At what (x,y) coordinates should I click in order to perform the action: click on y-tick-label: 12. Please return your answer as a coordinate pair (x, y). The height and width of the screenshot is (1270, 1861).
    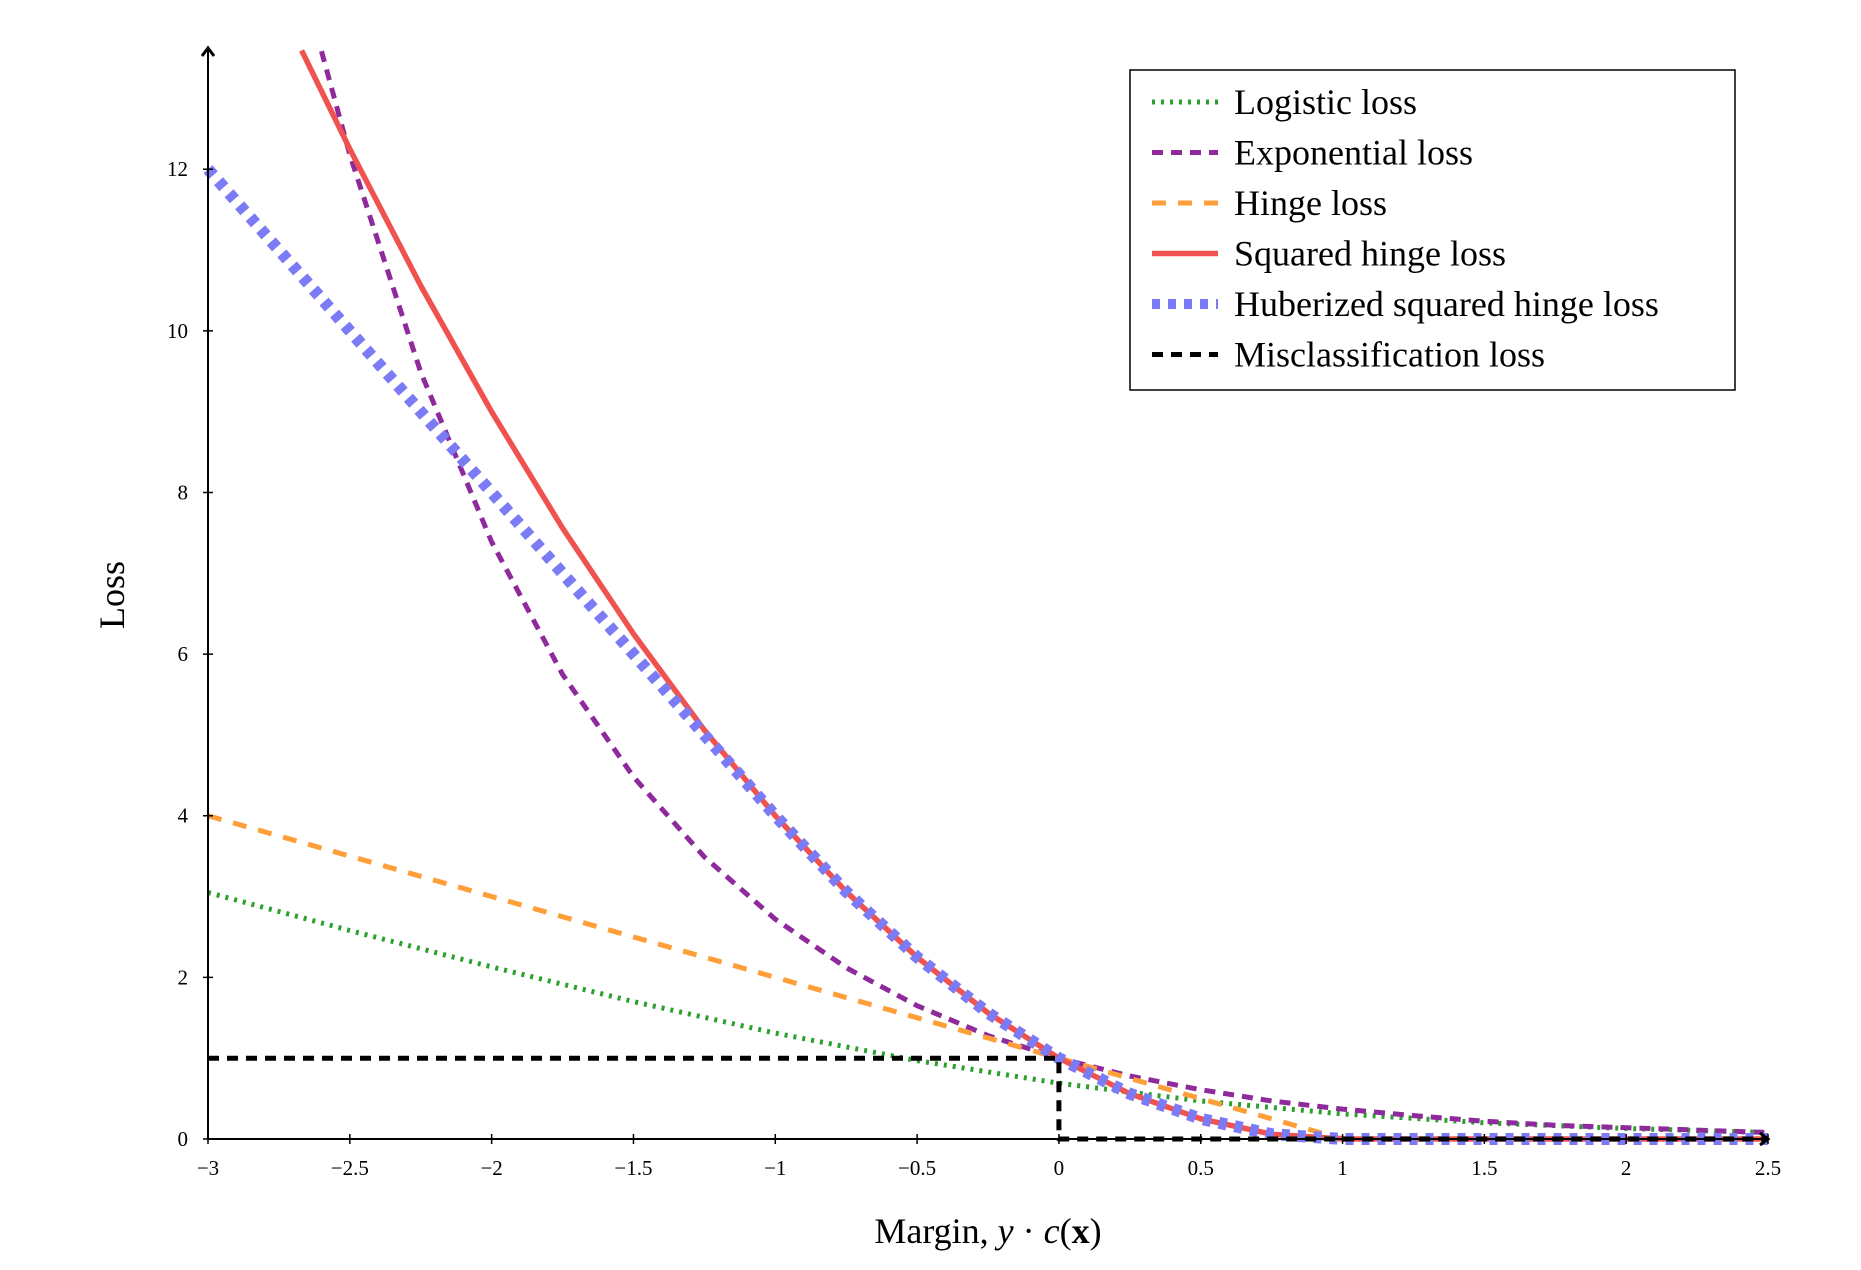
    Looking at the image, I should click on (177, 169).